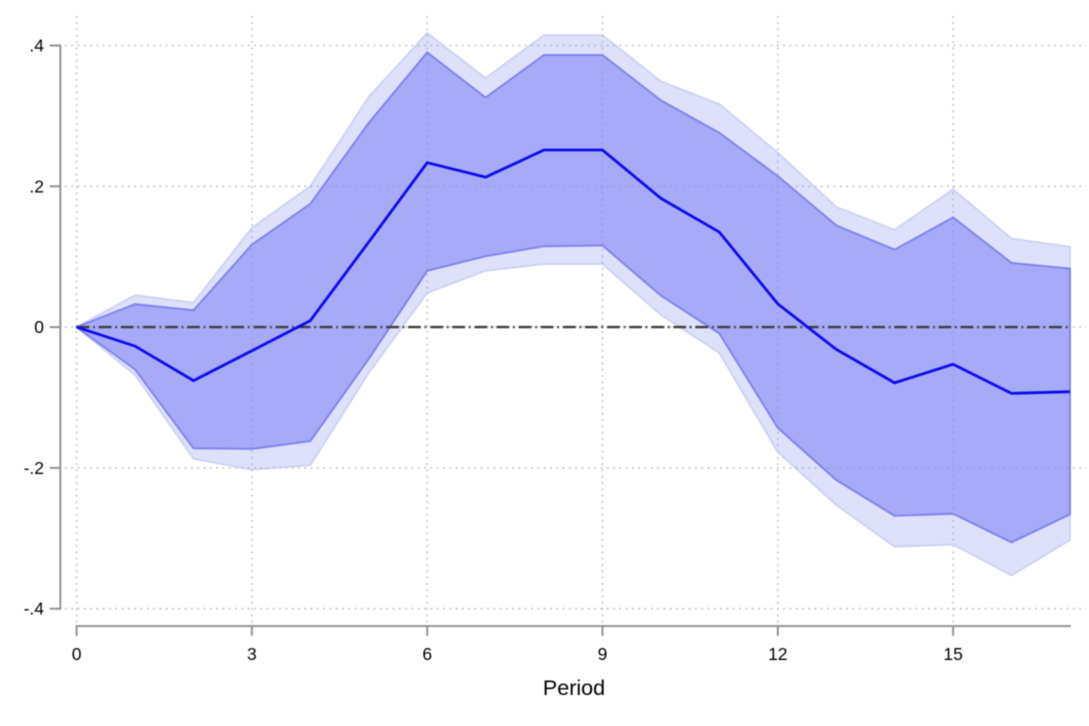 Image resolution: width=1089 pixels, height=726 pixels. I want to click on svg-text: 3, so click(252, 654).